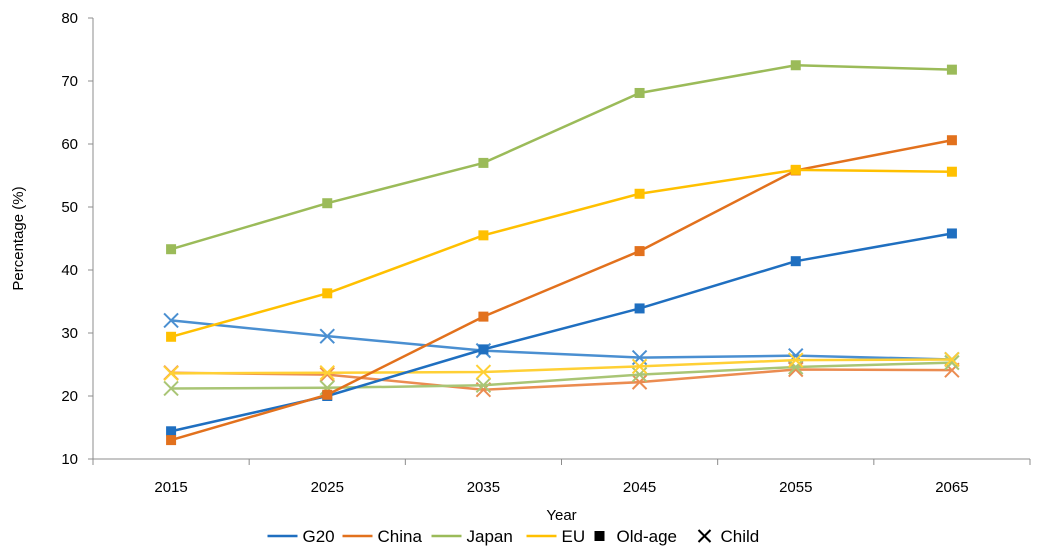  What do you see at coordinates (171, 373) in the screenshot?
I see `point-eu-child-2015` at bounding box center [171, 373].